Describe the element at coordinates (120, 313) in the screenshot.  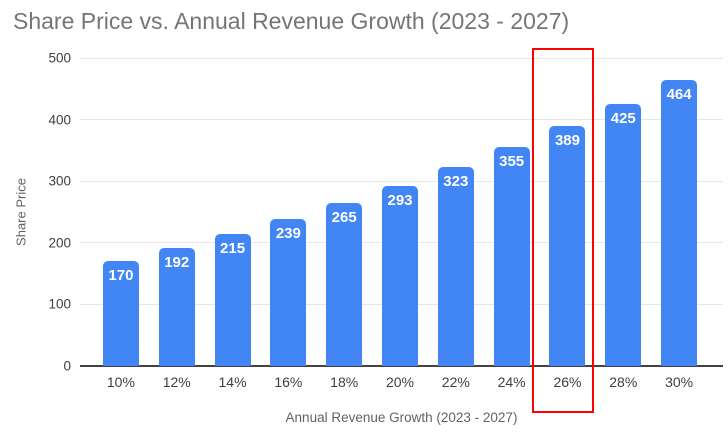
I see `bar-10%: 170` at that location.